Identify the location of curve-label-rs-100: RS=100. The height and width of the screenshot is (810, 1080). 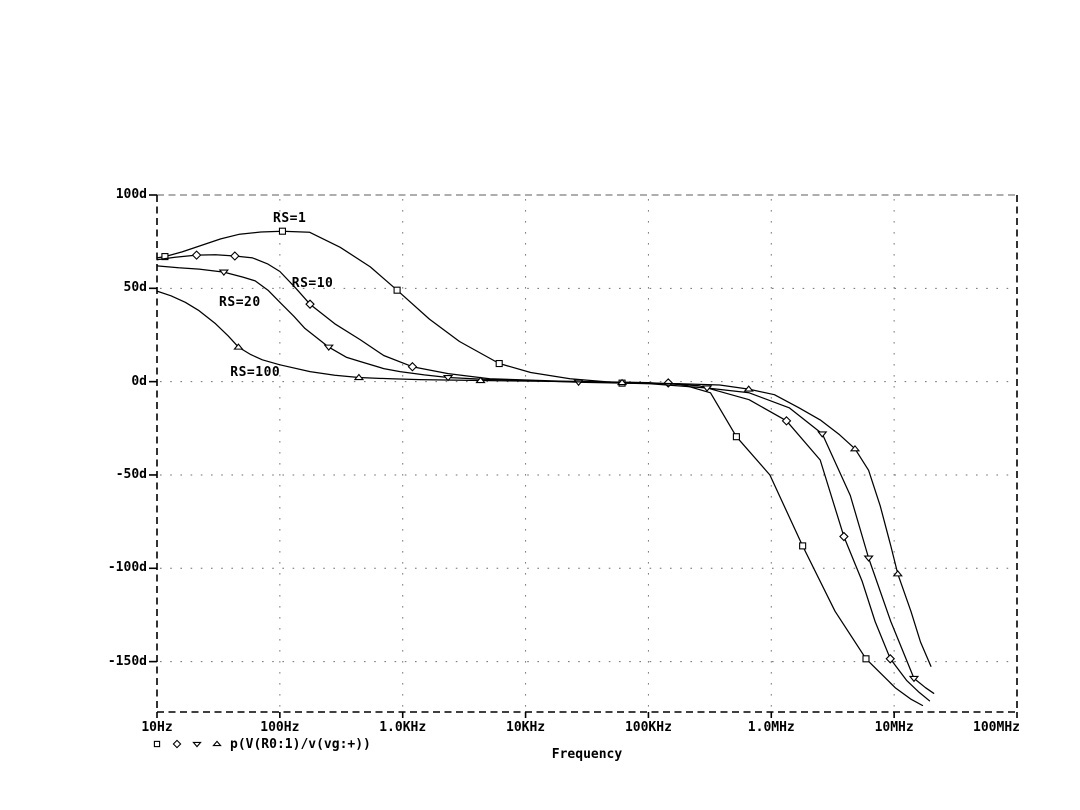
(255, 373).